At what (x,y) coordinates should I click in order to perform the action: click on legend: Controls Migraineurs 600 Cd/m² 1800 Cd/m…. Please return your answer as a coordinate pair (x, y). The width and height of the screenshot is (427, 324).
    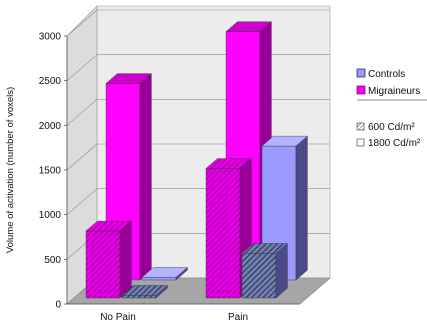
    Looking at the image, I should click on (391, 108).